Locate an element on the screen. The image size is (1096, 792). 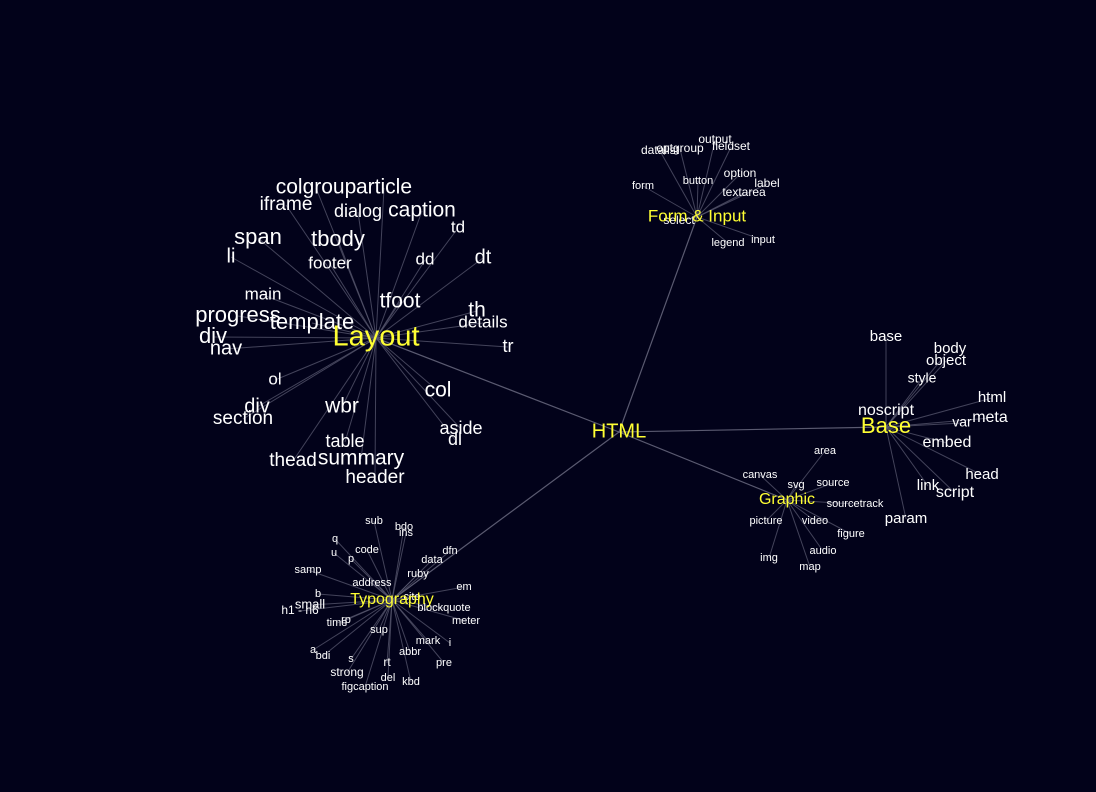
edge-layout-table is located at coordinates (360, 390).